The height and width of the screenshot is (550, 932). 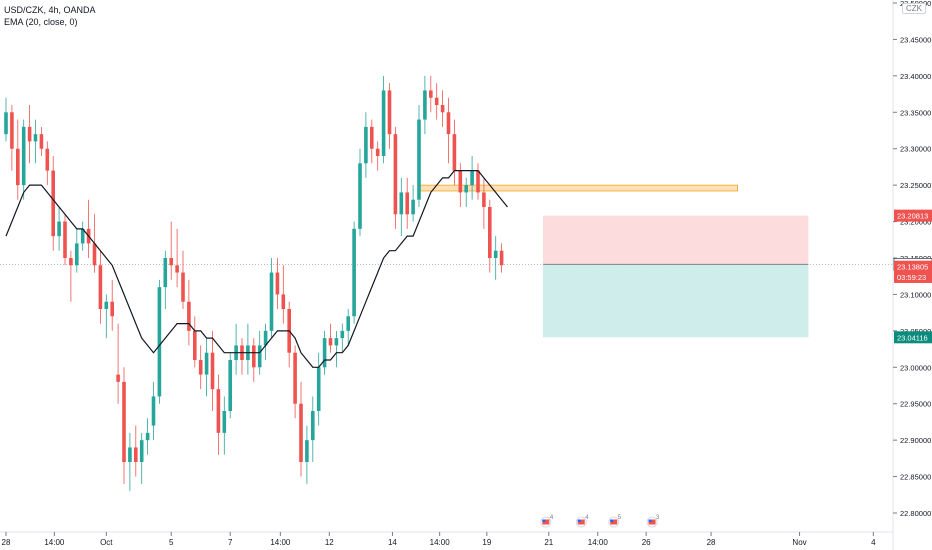 I want to click on candle-body, so click(x=366, y=145).